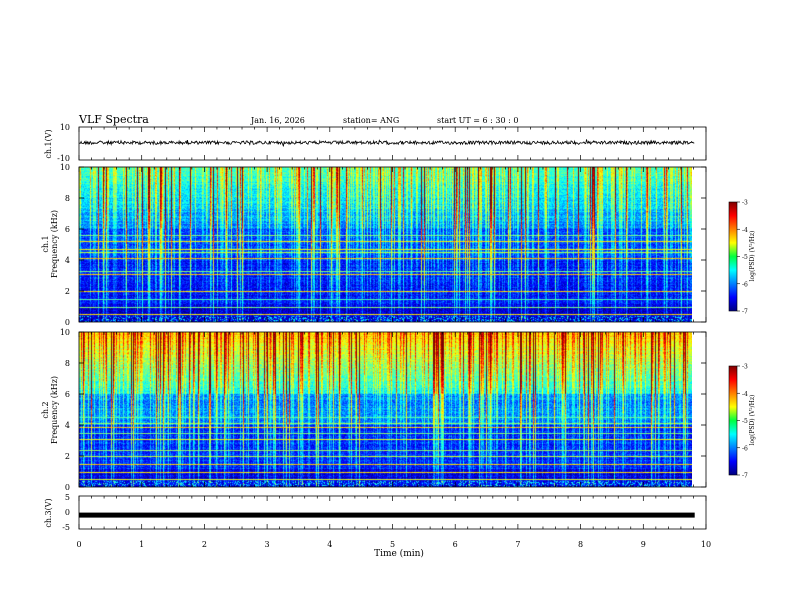 Image resolution: width=792 pixels, height=612 pixels. Describe the element at coordinates (54, 410) in the screenshot. I see `ch2-spectrogram-ylabel-frequency: Frequency (kHz)` at that location.